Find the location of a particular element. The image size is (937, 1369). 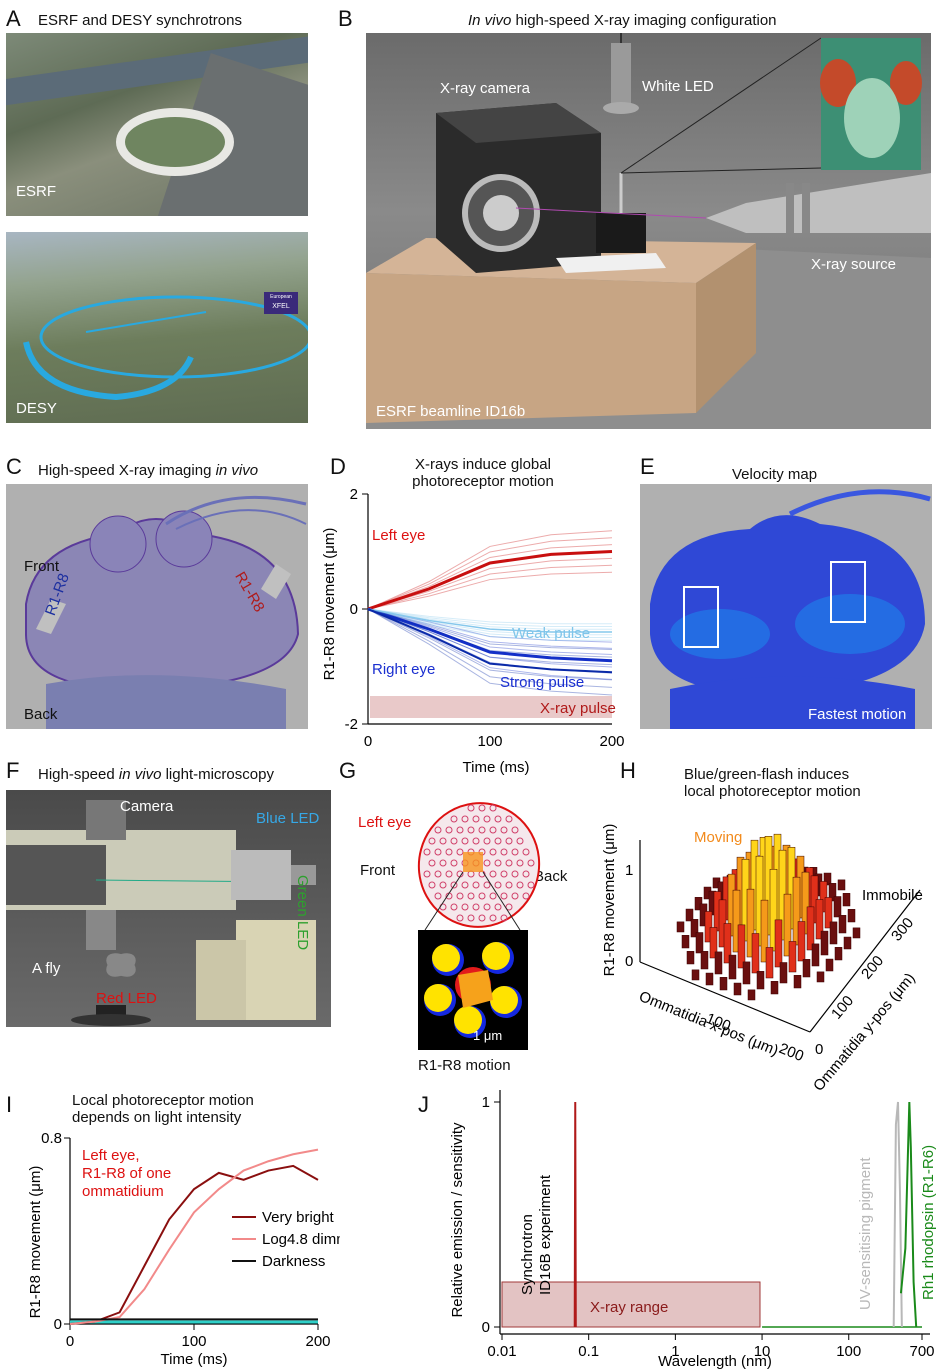

label-right-eye: Right eye is located at coordinates (403, 669).